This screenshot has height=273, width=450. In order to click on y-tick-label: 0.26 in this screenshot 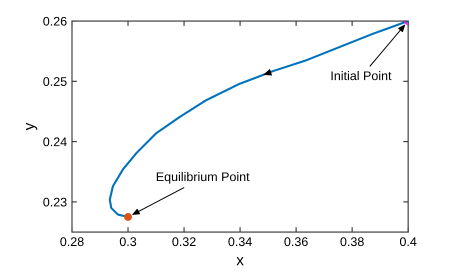, I will do `click(55, 21)`.